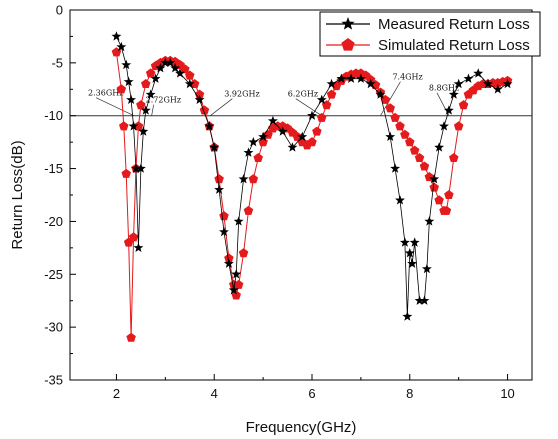 This screenshot has width=558, height=439. What do you see at coordinates (214, 393) in the screenshot?
I see `x-tick-label: 4` at bounding box center [214, 393].